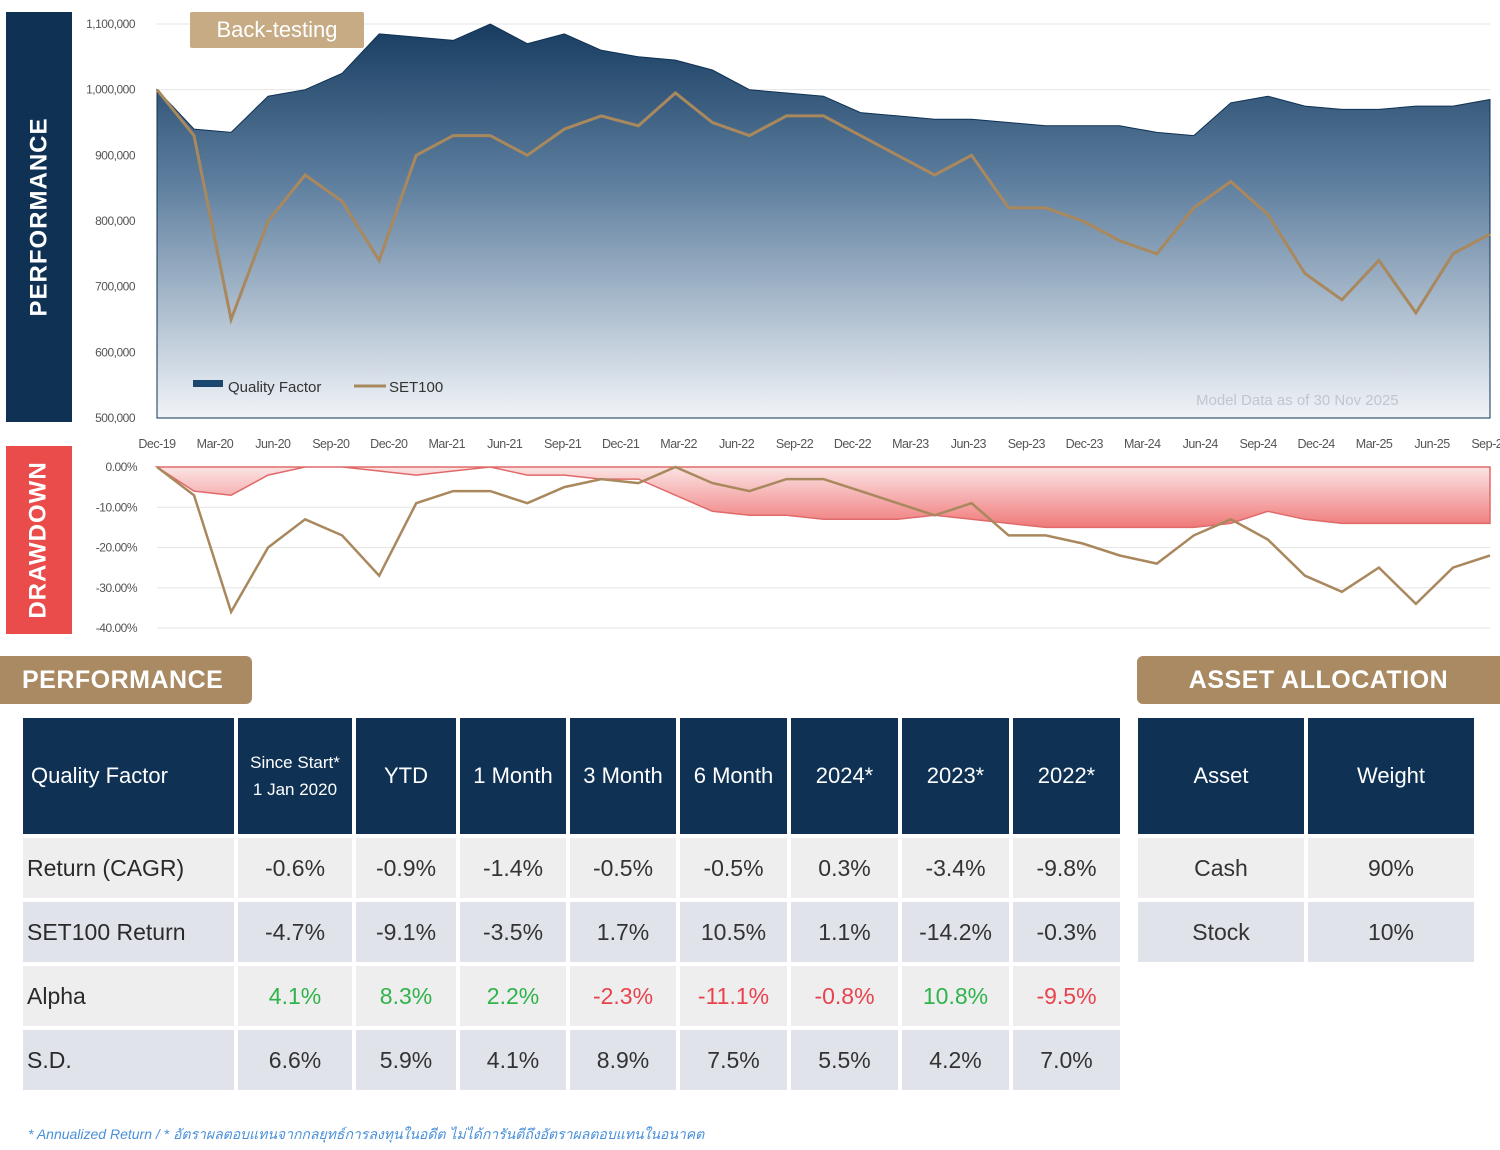  I want to click on x-tick-label: Sep-21, so click(563, 444).